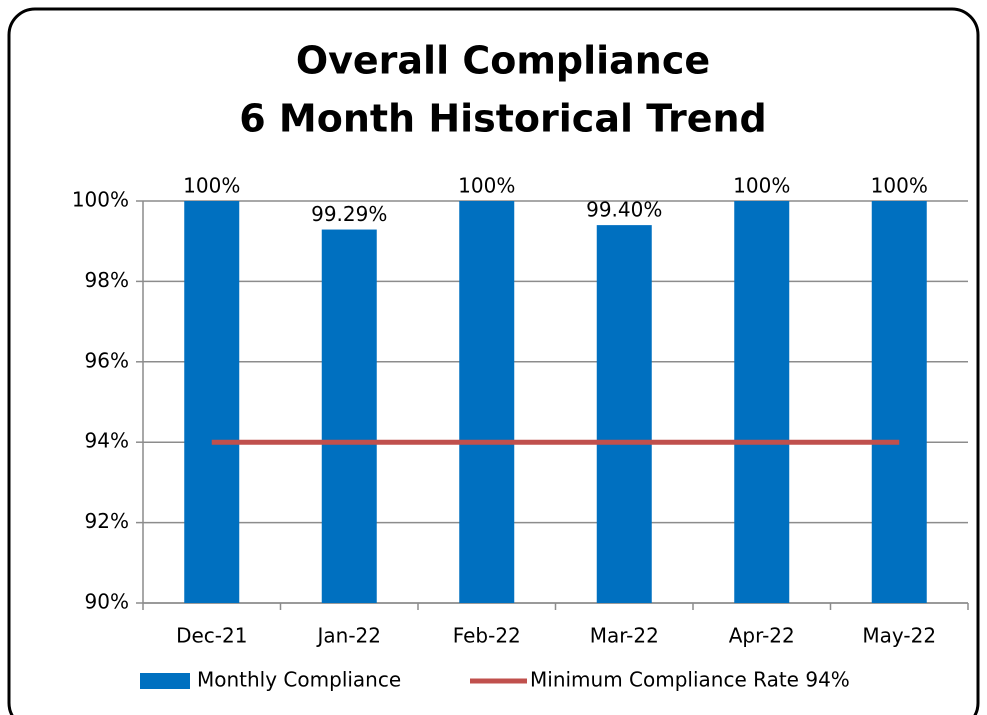  What do you see at coordinates (349, 214) in the screenshot?
I see `data-label: 99.29%` at bounding box center [349, 214].